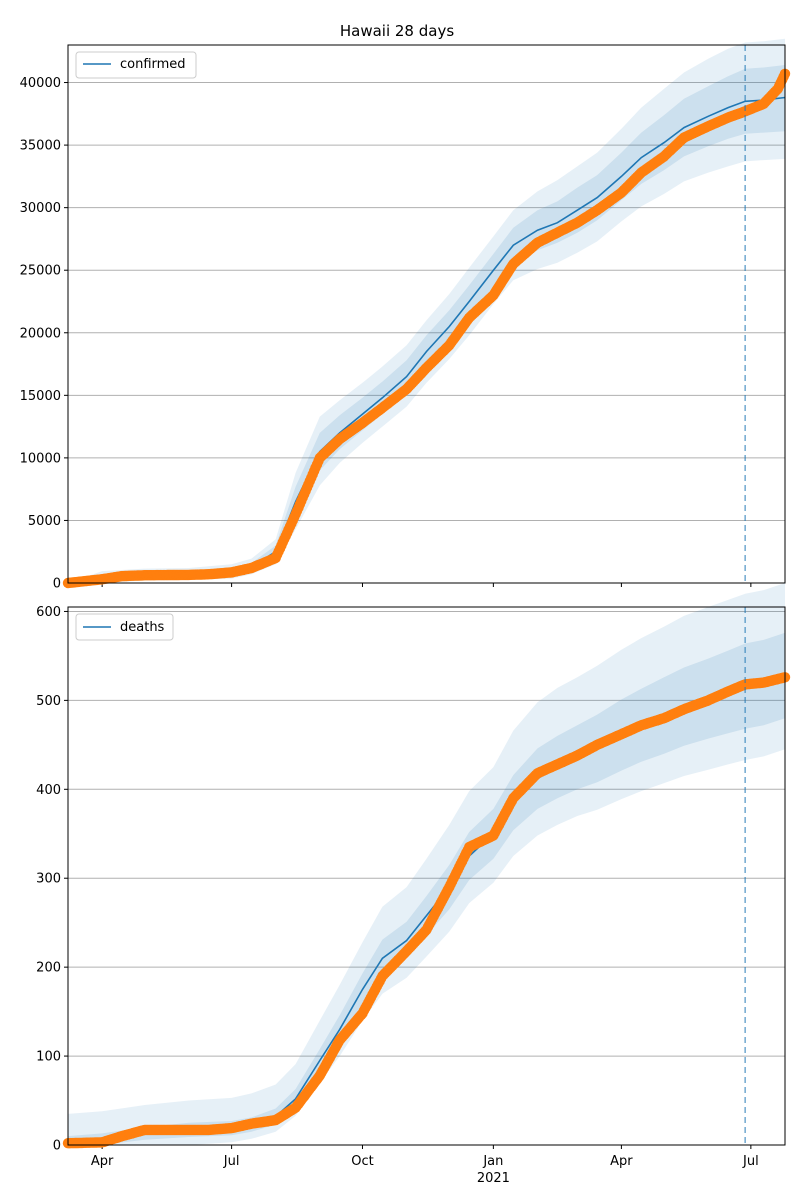 This screenshot has width=800, height=1200. What do you see at coordinates (48, 968) in the screenshot?
I see `y-tick-label: 200` at bounding box center [48, 968].